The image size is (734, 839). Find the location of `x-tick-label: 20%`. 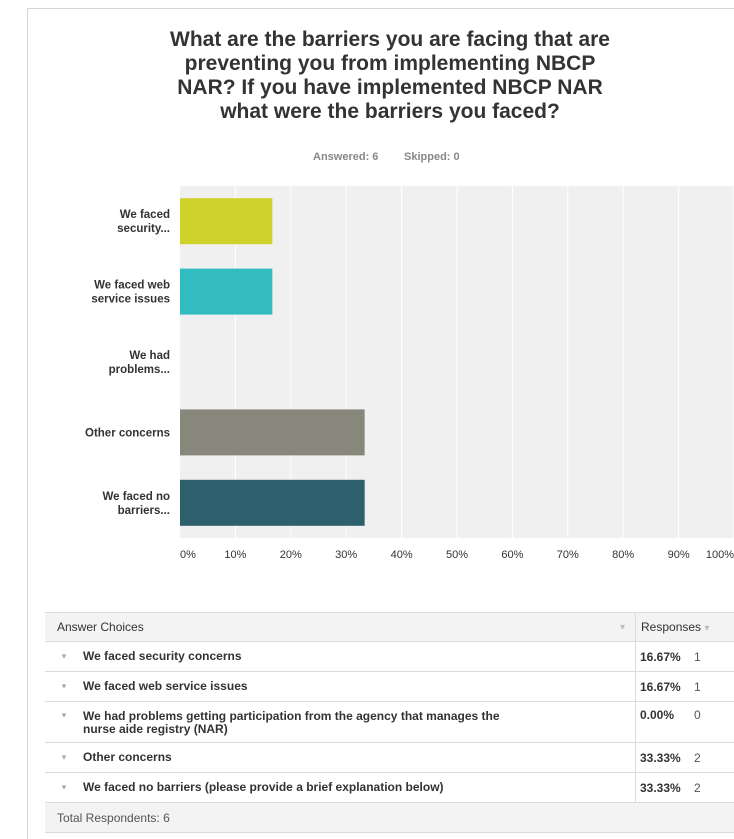

x-tick-label: 20% is located at coordinates (291, 555).